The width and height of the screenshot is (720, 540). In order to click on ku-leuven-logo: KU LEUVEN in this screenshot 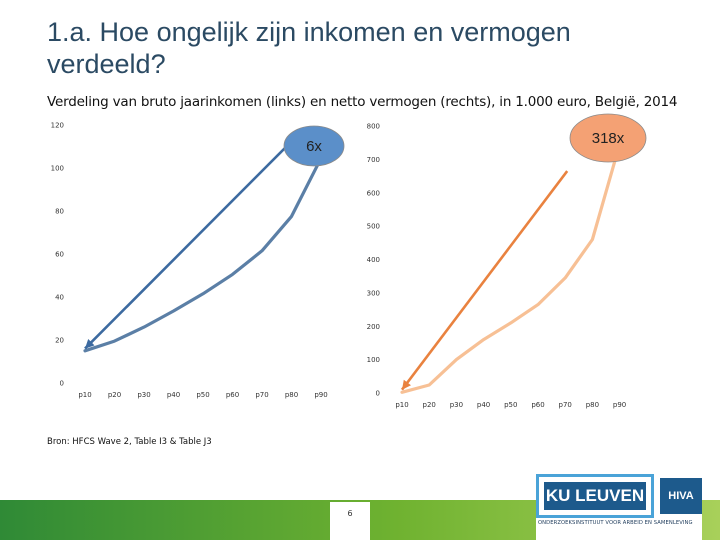, I will do `click(595, 496)`.